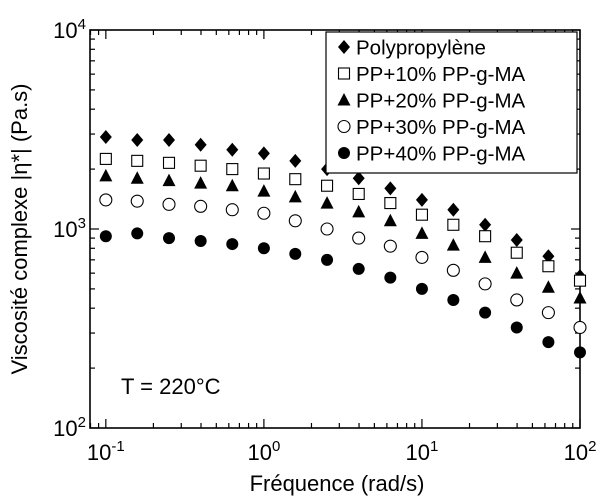  I want to click on x-axis-label: Fréquence (rad/s), so click(337, 483).